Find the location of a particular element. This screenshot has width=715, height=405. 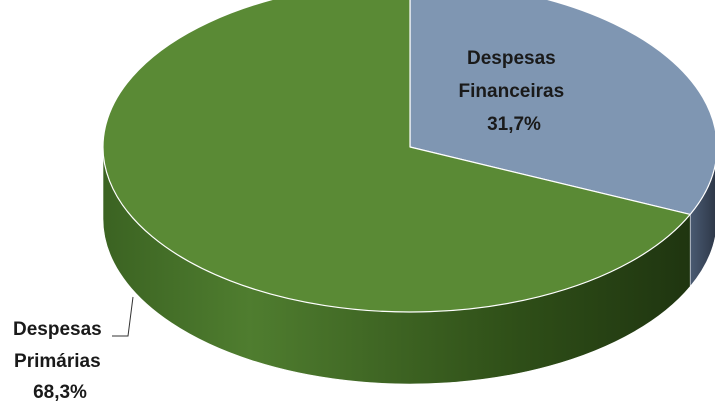

slice-financeiras-name-2: Financeiras is located at coordinates (512, 91).